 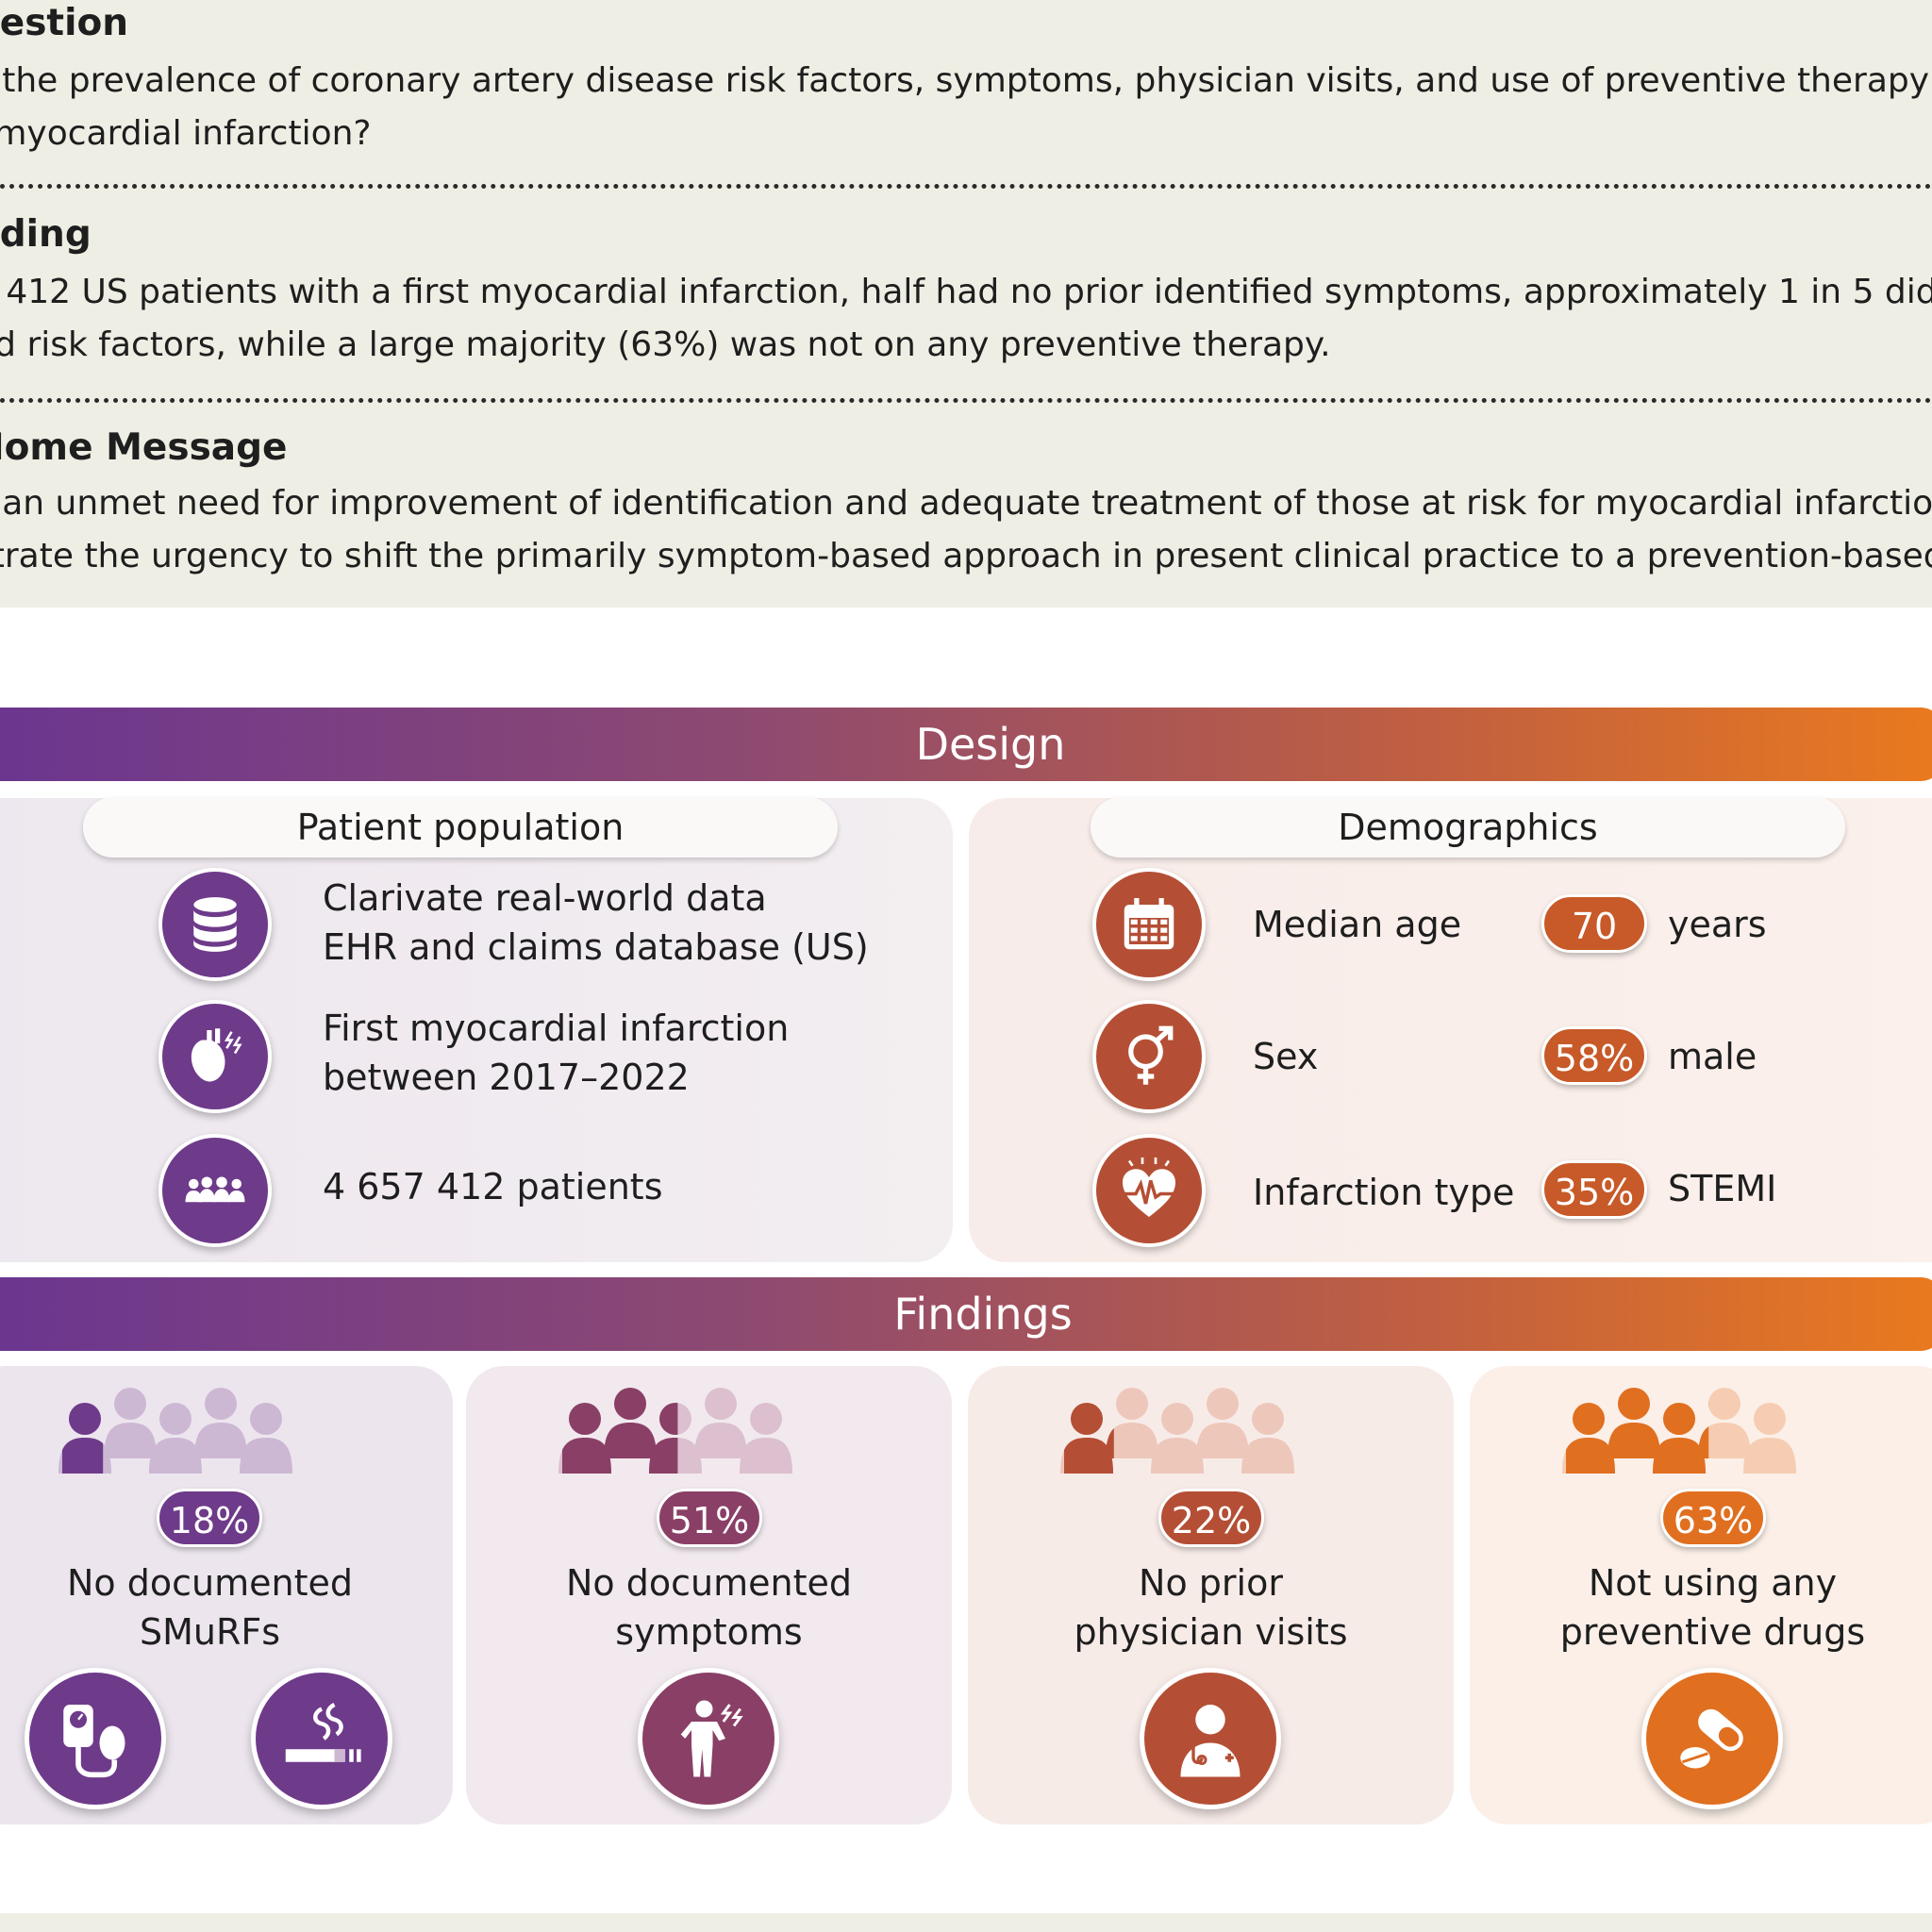 I want to click on chest-pain-person-icon, so click(x=708, y=1738).